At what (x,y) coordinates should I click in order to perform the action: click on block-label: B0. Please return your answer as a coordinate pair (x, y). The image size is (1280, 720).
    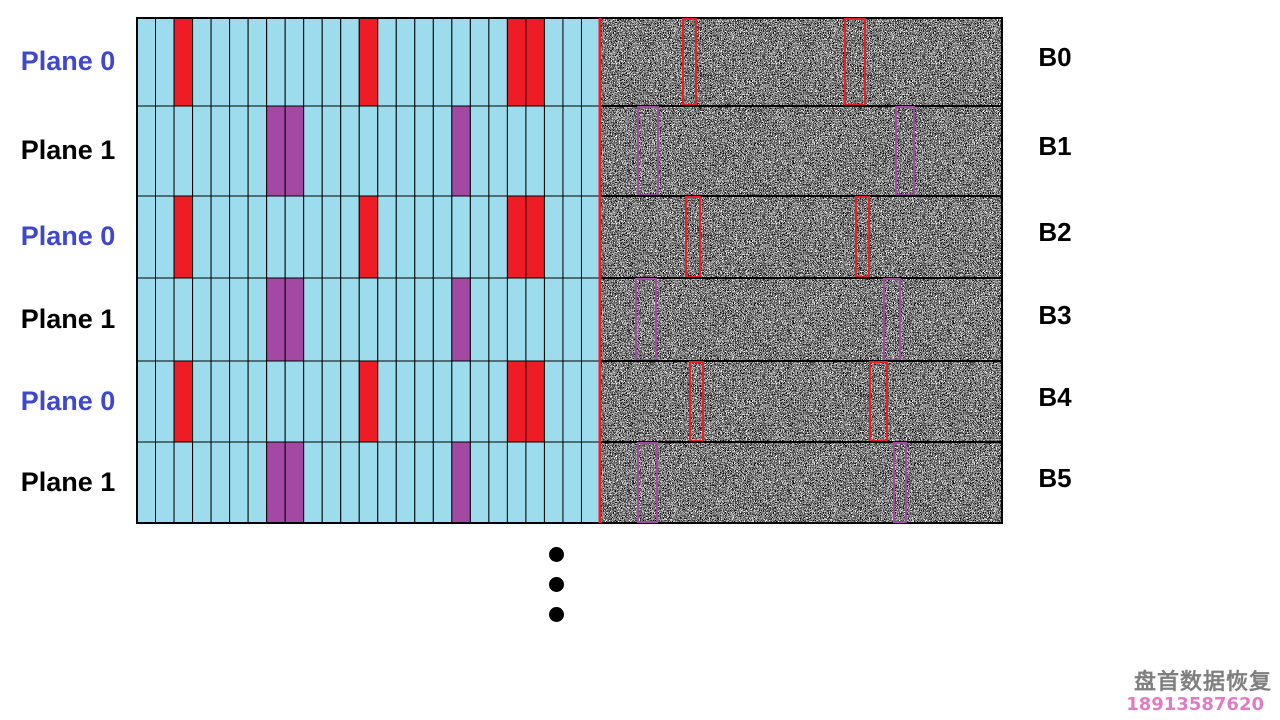
    Looking at the image, I should click on (1055, 57).